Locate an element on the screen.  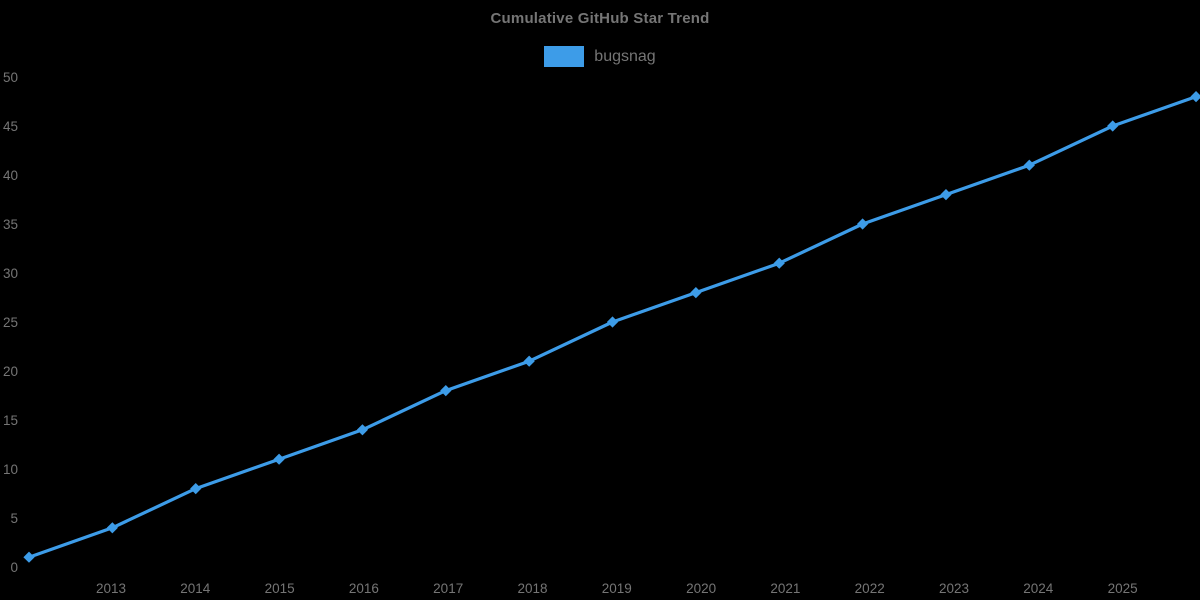
x-axis-tick-label: 2017 is located at coordinates (448, 588).